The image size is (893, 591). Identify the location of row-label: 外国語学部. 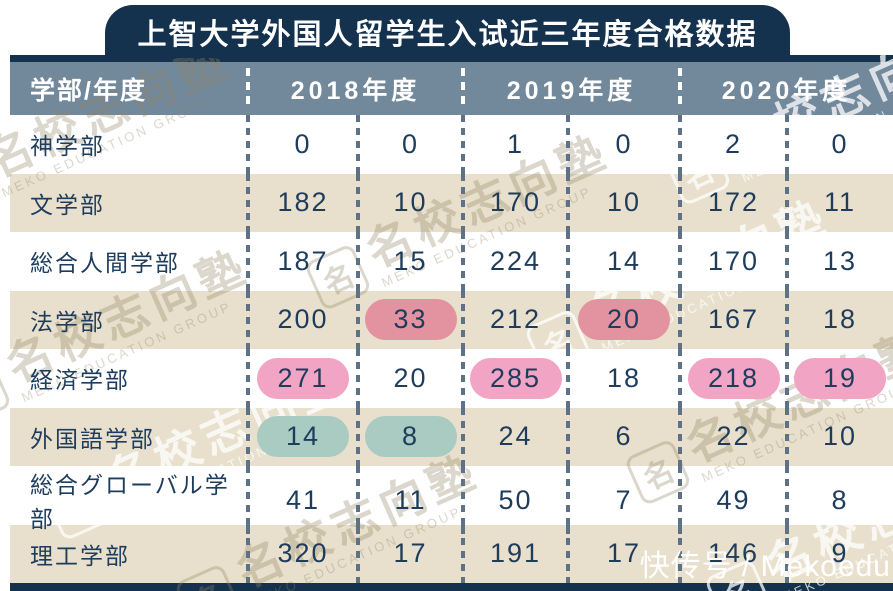
(130, 437).